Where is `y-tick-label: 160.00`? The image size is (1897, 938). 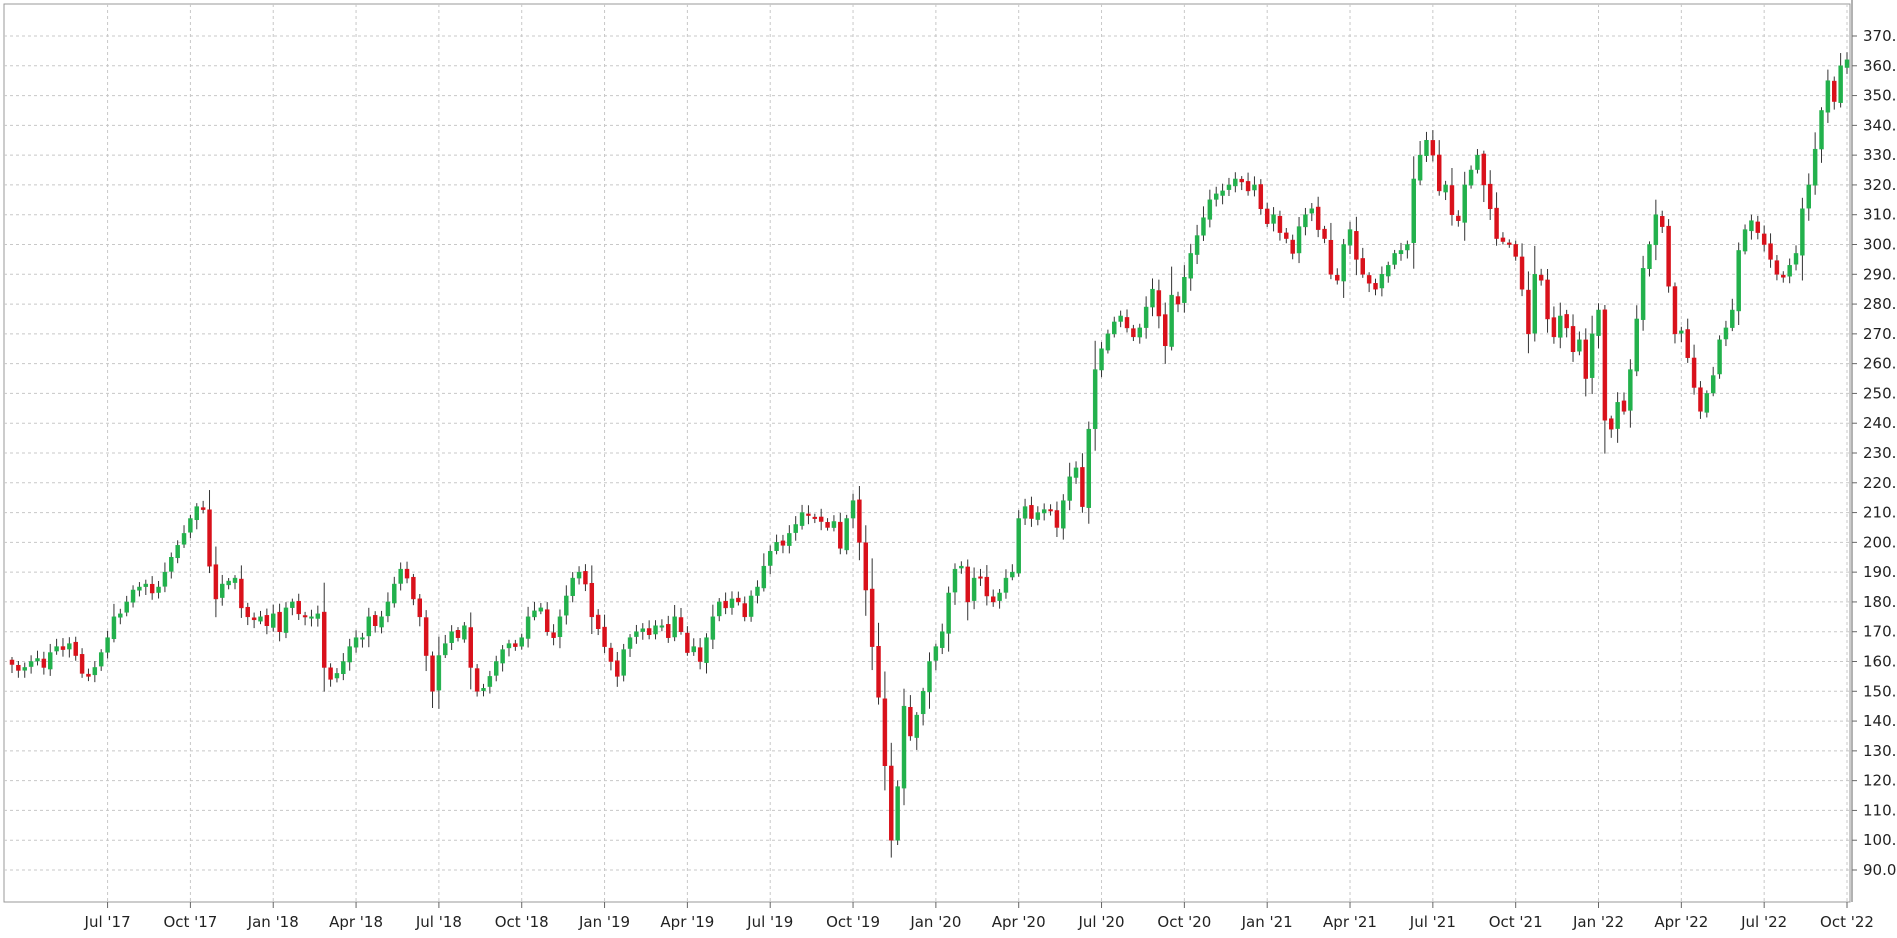
y-tick-label: 160.00 is located at coordinates (1880, 662).